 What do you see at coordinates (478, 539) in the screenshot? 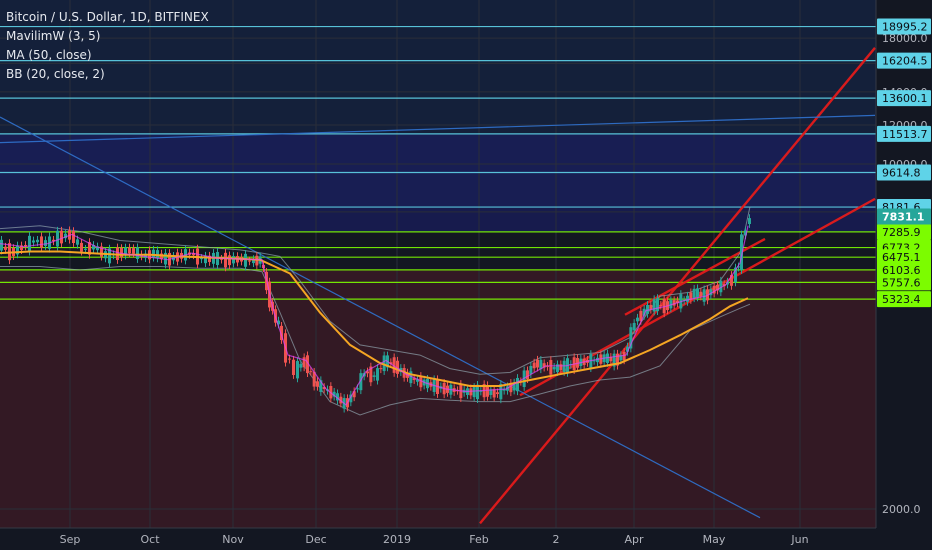
I see `x-tick-label: Feb` at bounding box center [478, 539].